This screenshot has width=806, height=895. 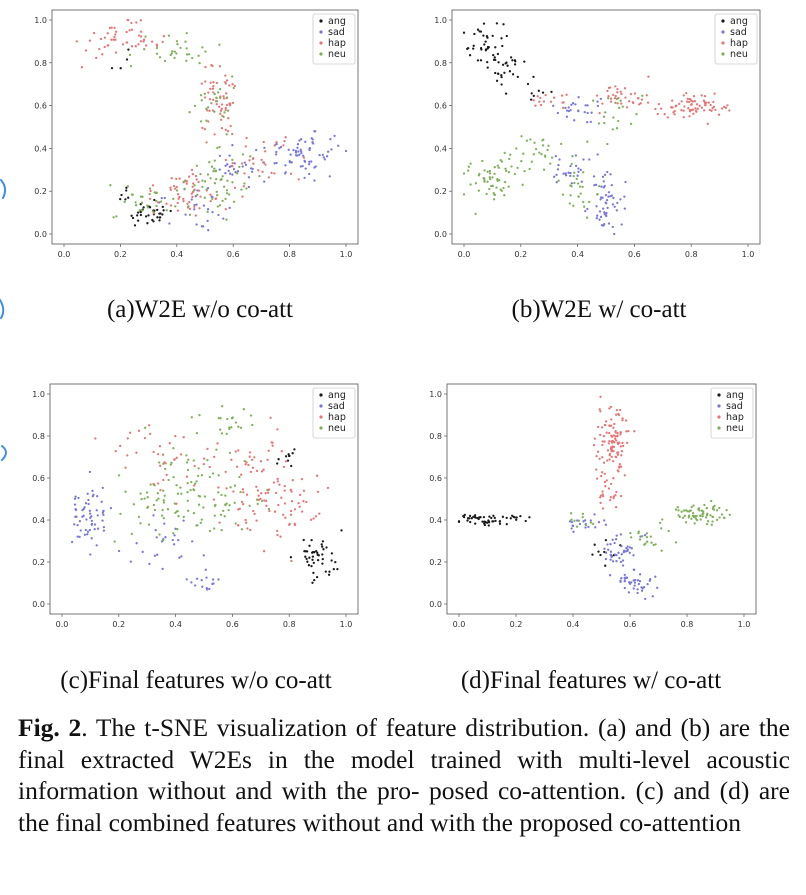 I want to click on y-tick-label: 0.0, so click(x=38, y=604).